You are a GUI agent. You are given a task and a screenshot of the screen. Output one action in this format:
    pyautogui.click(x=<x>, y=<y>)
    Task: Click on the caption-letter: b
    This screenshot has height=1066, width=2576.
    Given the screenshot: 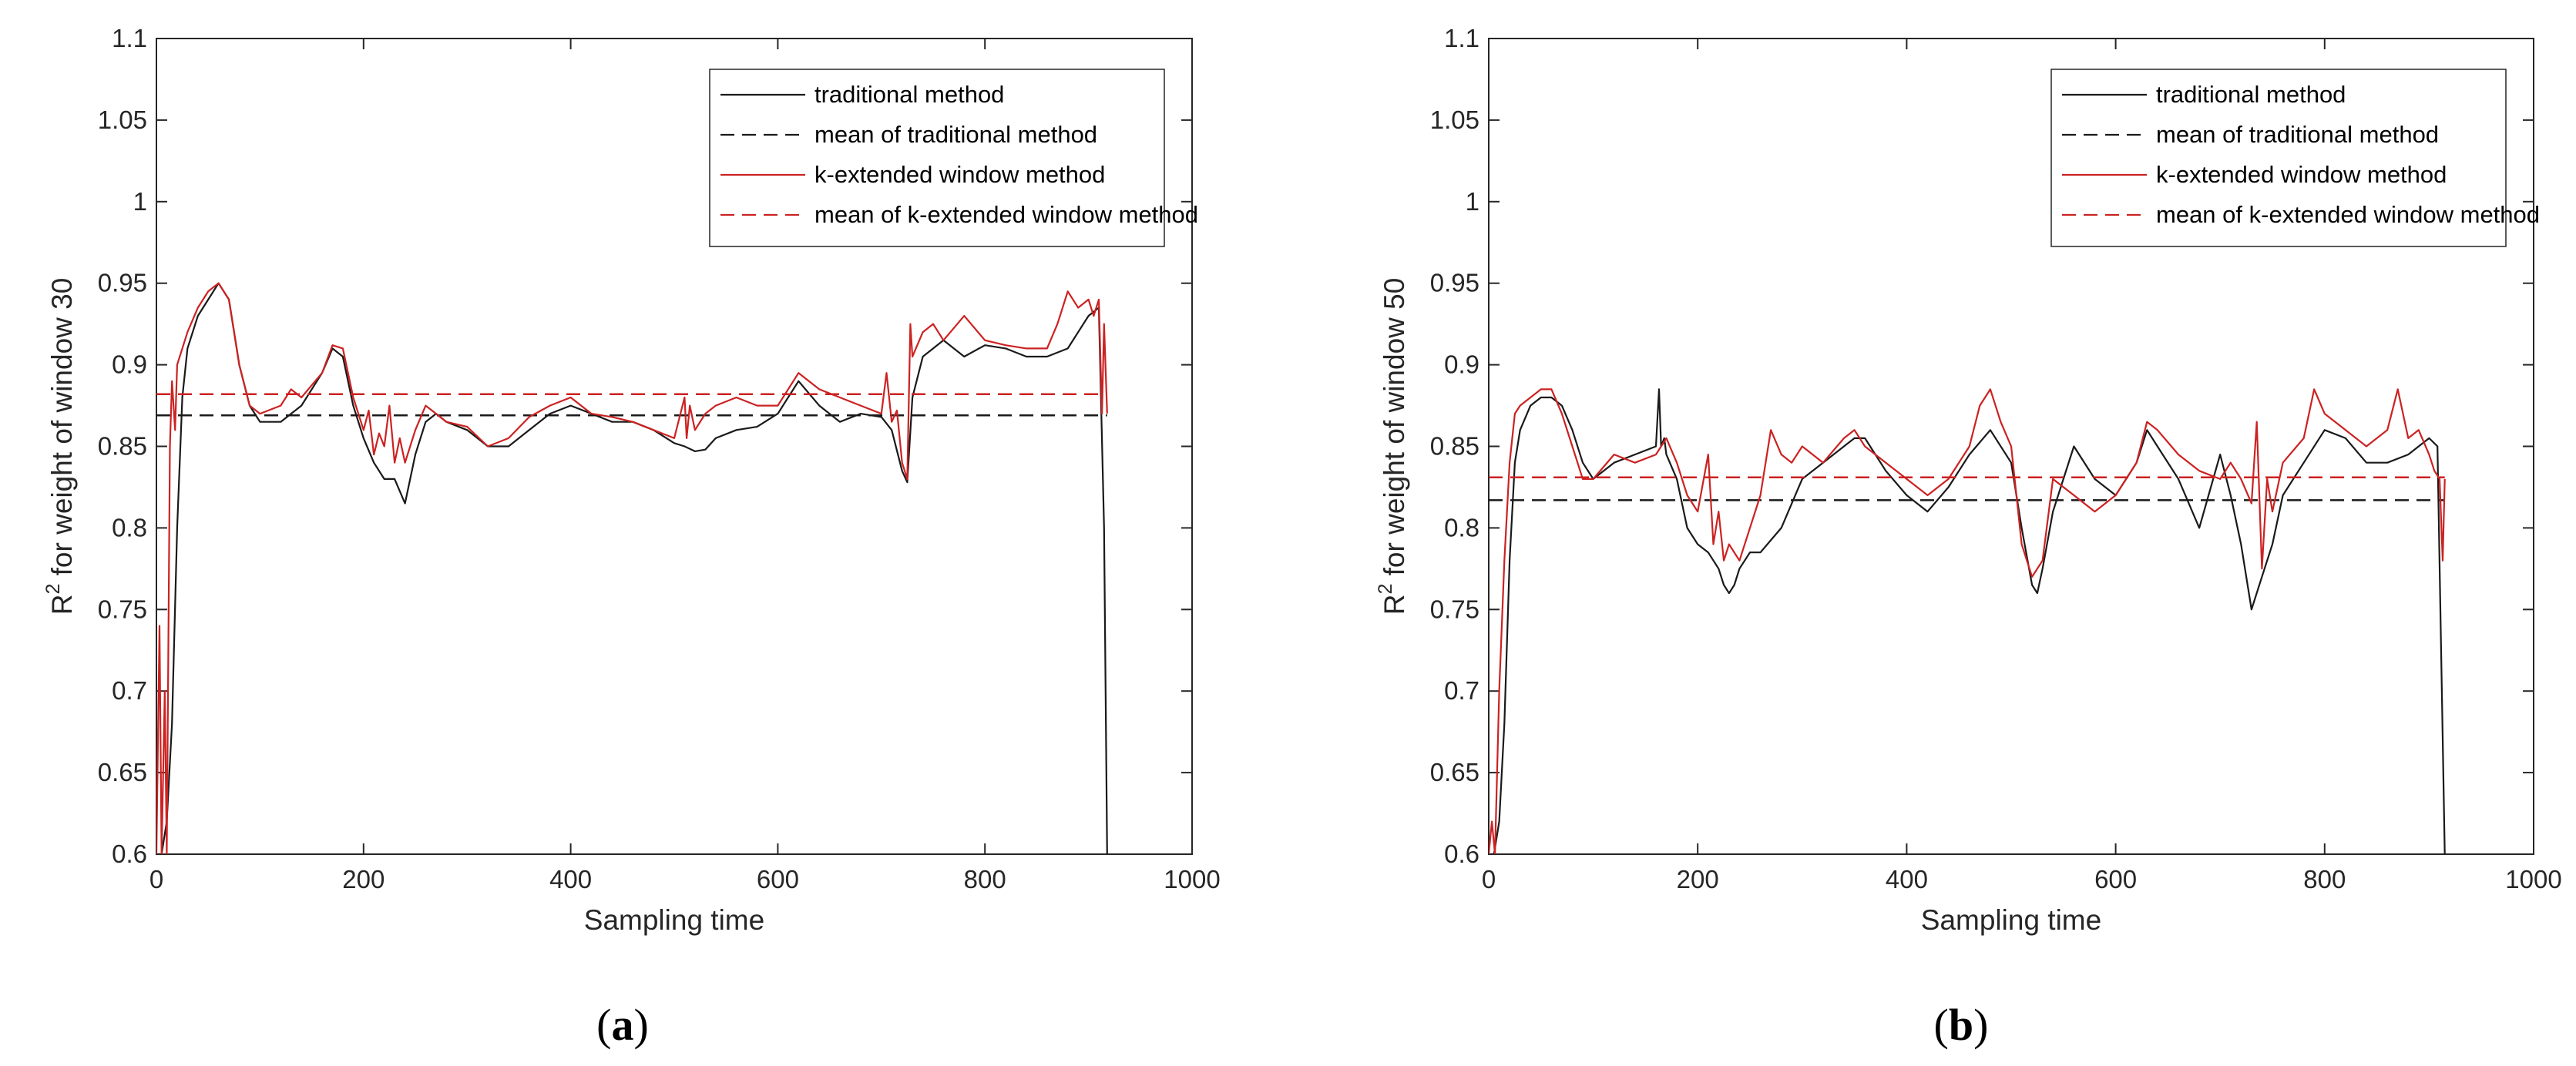 What is the action you would take?
    pyautogui.click(x=1961, y=1025)
    